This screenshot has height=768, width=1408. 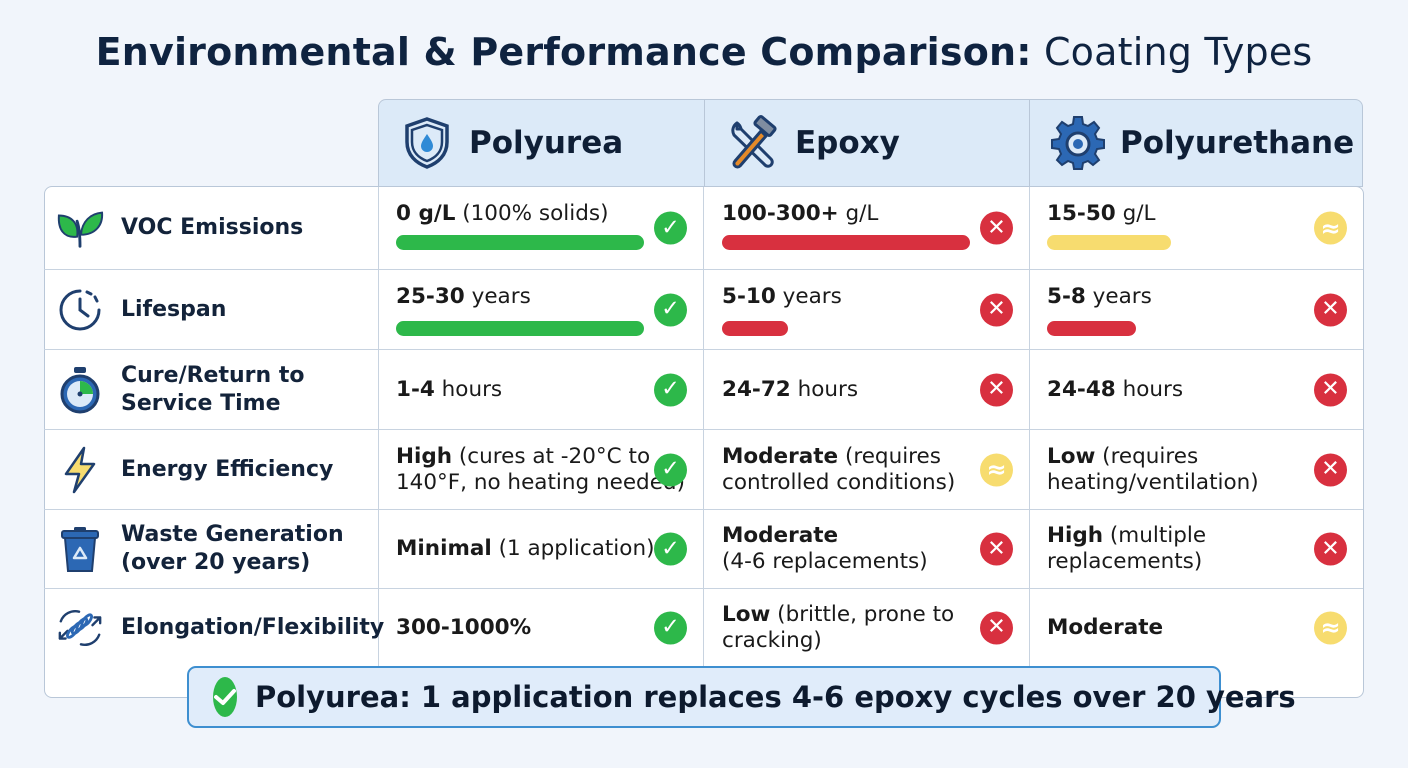 I want to click on value-cell-polyurethane: Low (requires heating/ventilation) ✕, so click(x=1196, y=470).